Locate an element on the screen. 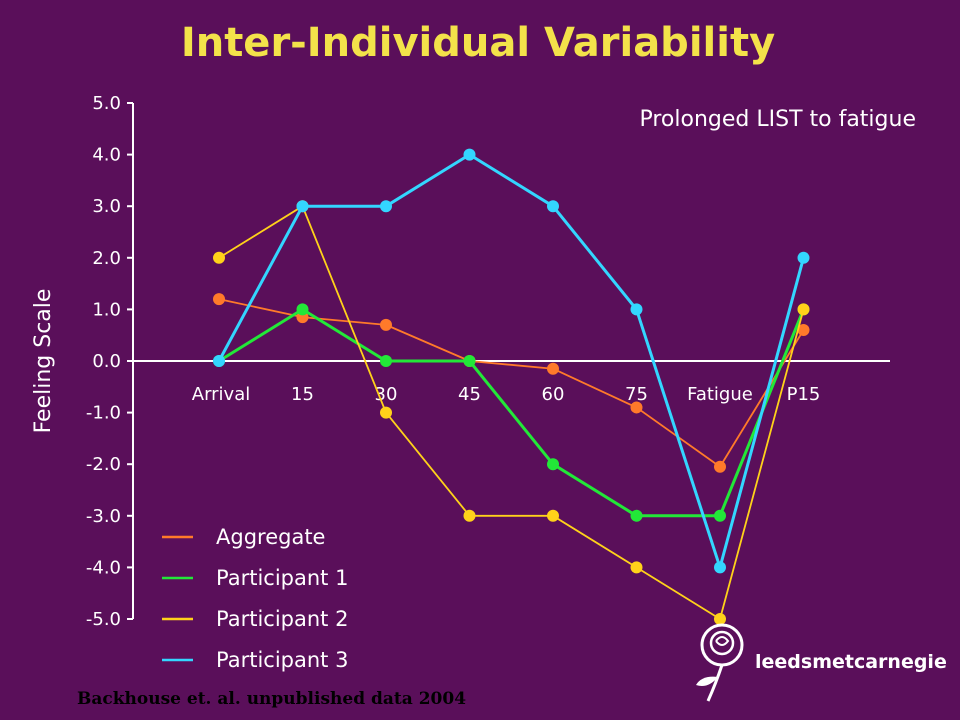  chart-subtitle: Prolonged LIST to fatigue is located at coordinates (777, 119).